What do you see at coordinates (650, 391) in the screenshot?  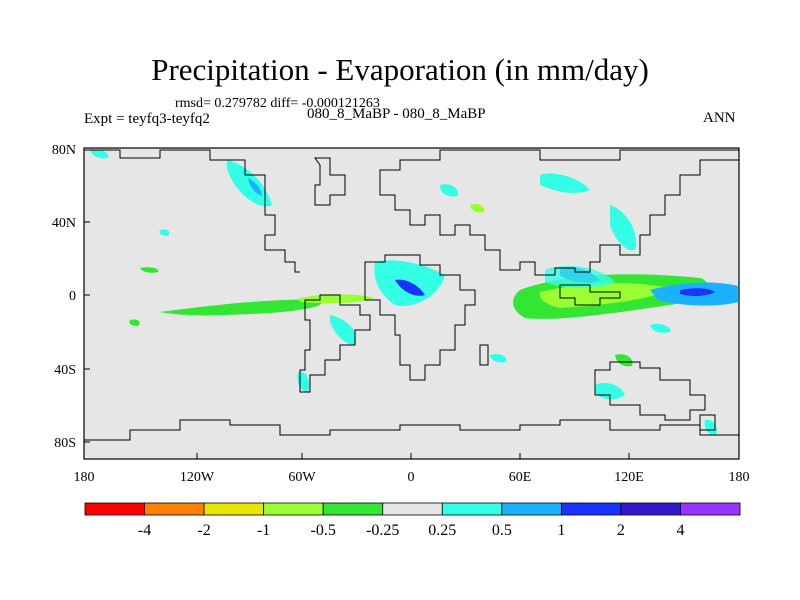 I see `coast-australia` at bounding box center [650, 391].